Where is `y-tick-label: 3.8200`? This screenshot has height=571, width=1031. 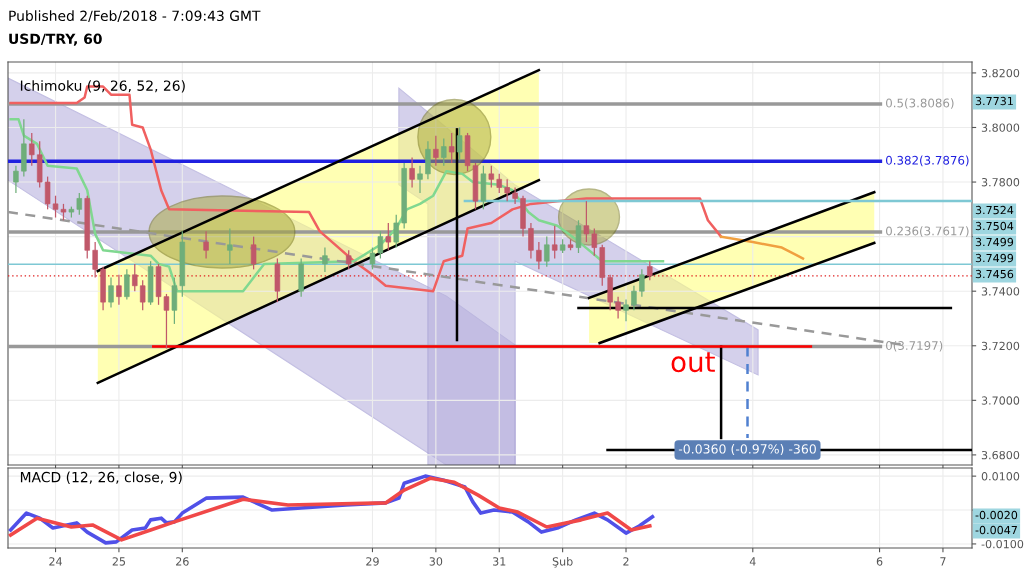 y-tick-label: 3.8200 is located at coordinates (1000, 73).